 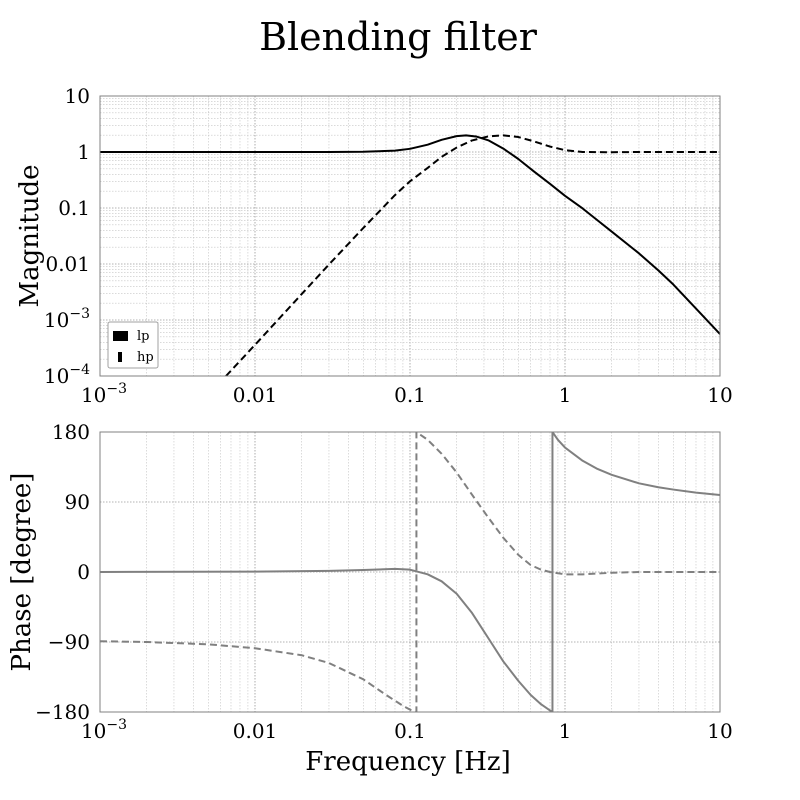 I want to click on legend: lp hp, so click(x=133, y=345).